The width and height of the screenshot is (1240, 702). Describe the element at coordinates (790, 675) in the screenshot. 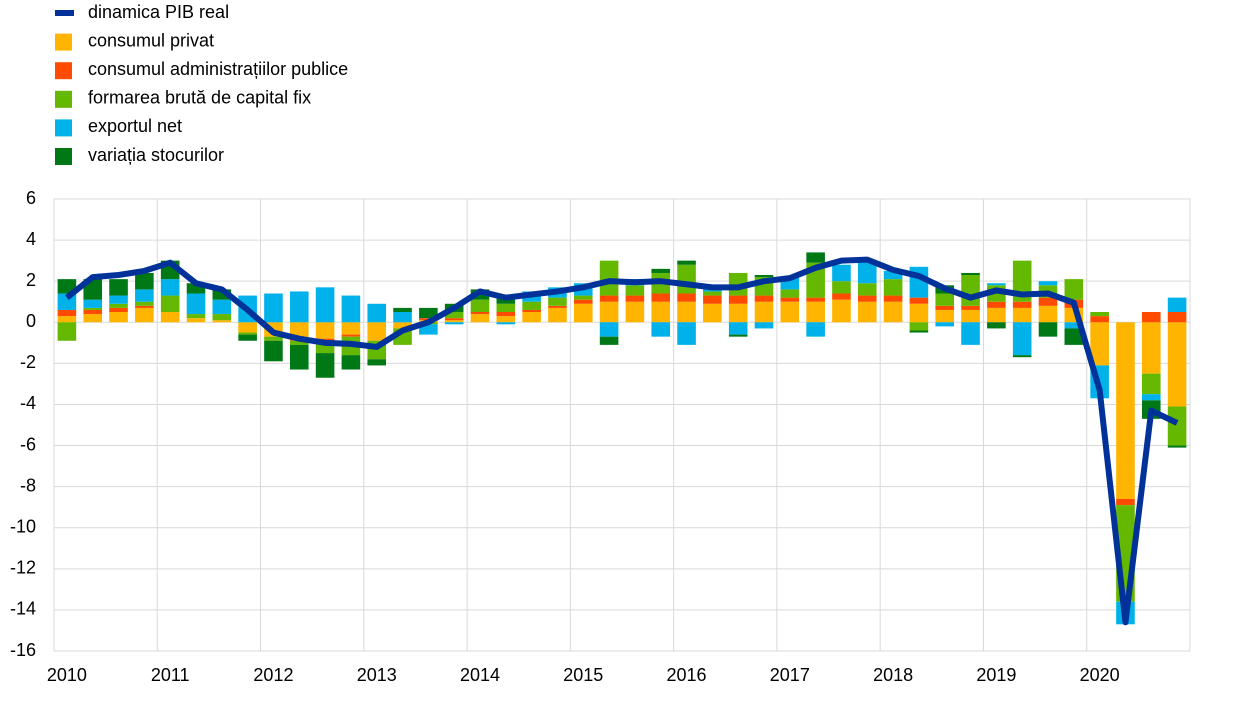

I see `x-tick-label: 2017` at that location.